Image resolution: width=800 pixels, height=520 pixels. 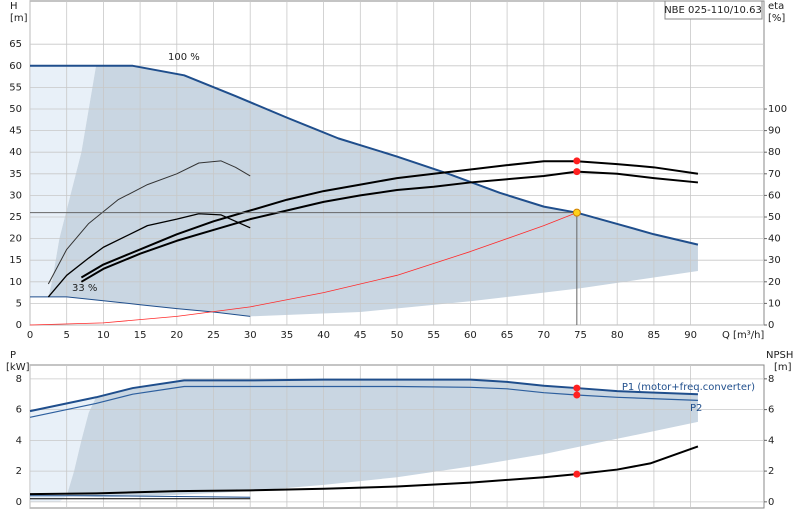 What do you see at coordinates (19, 471) in the screenshot?
I see `y-tick-label: 2` at bounding box center [19, 471].